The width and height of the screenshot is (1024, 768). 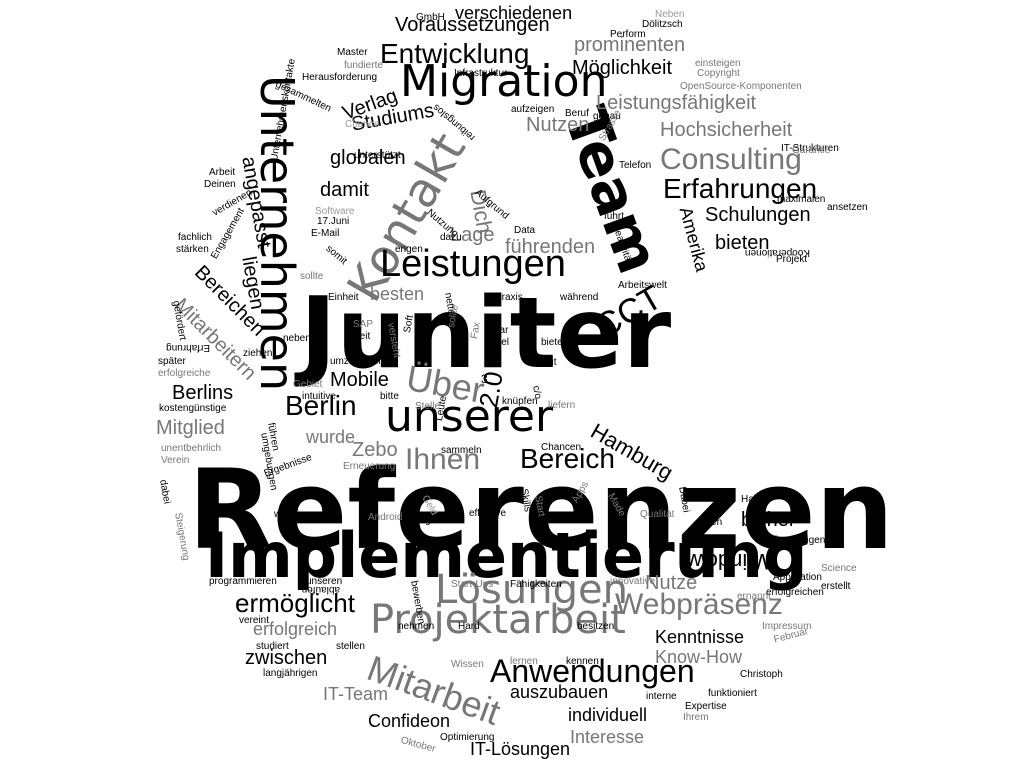 What do you see at coordinates (430, 17) in the screenshot?
I see `cloud-word: GmbH` at bounding box center [430, 17].